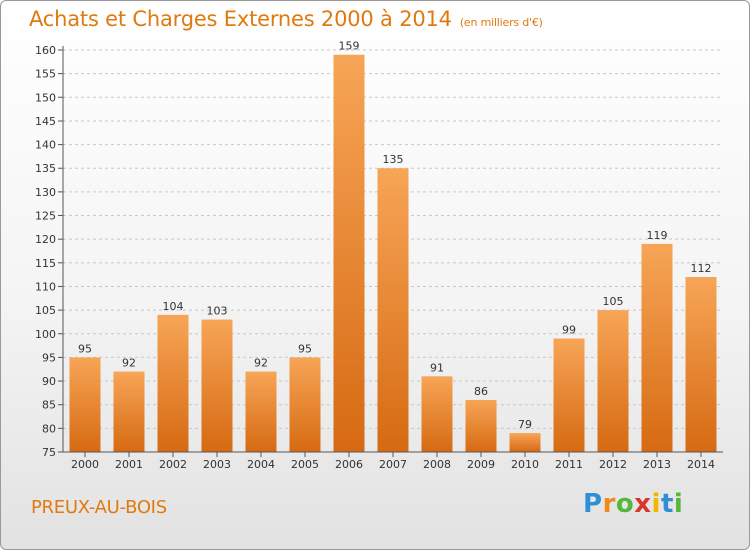 This screenshot has width=750, height=550. I want to click on data-label: 159, so click(349, 46).